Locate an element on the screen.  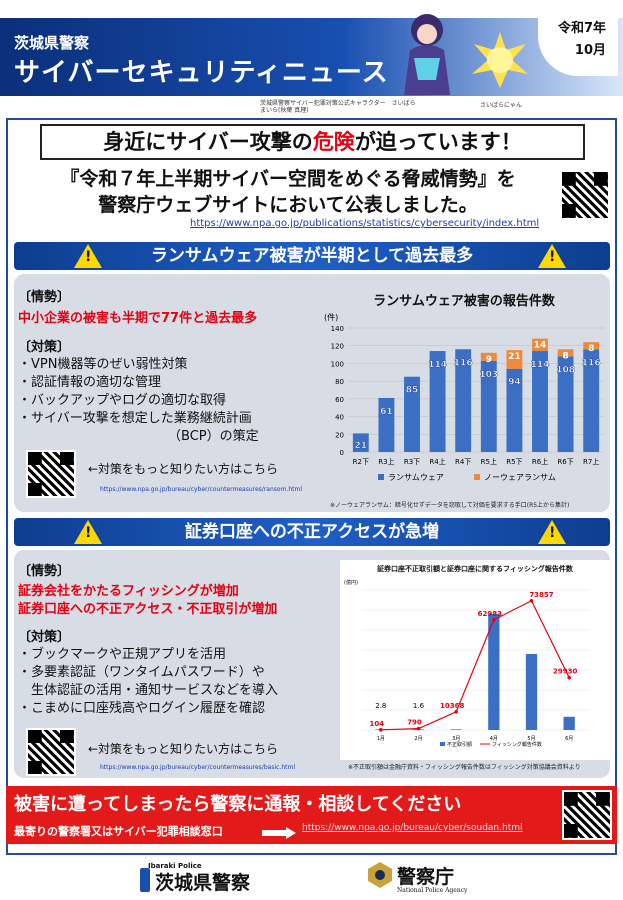
section2-more-link: ←対策をもっと知りたい方はこちら is located at coordinates (183, 749).